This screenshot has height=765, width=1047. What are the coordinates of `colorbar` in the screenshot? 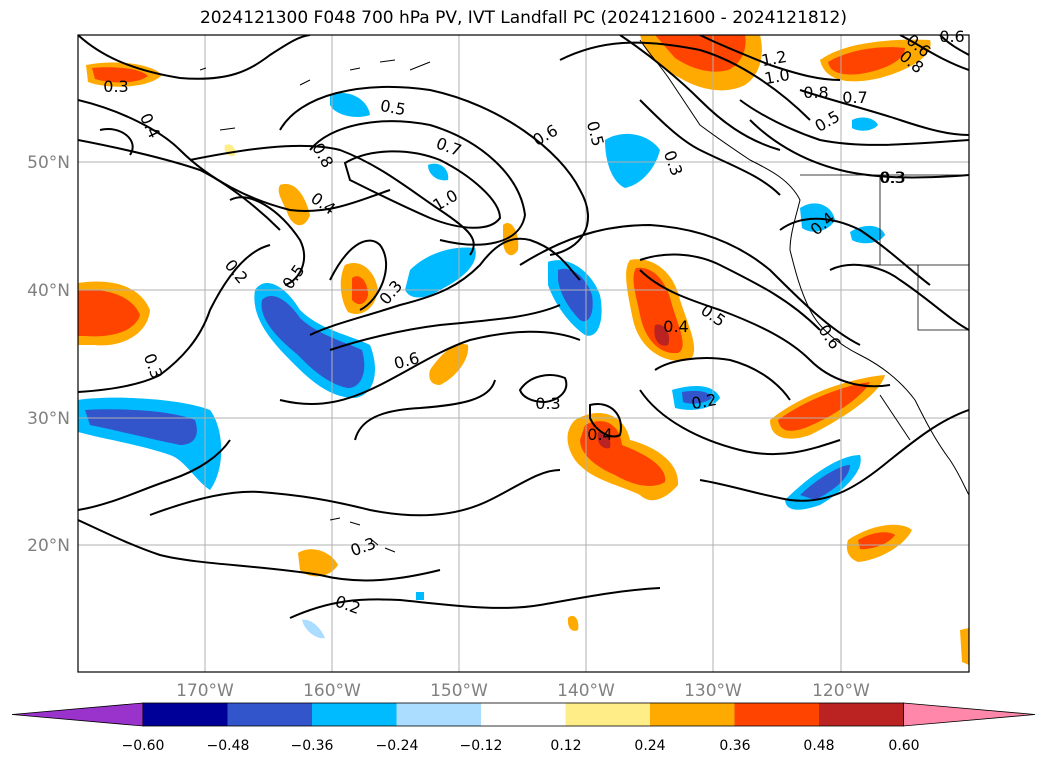 It's located at (523, 714).